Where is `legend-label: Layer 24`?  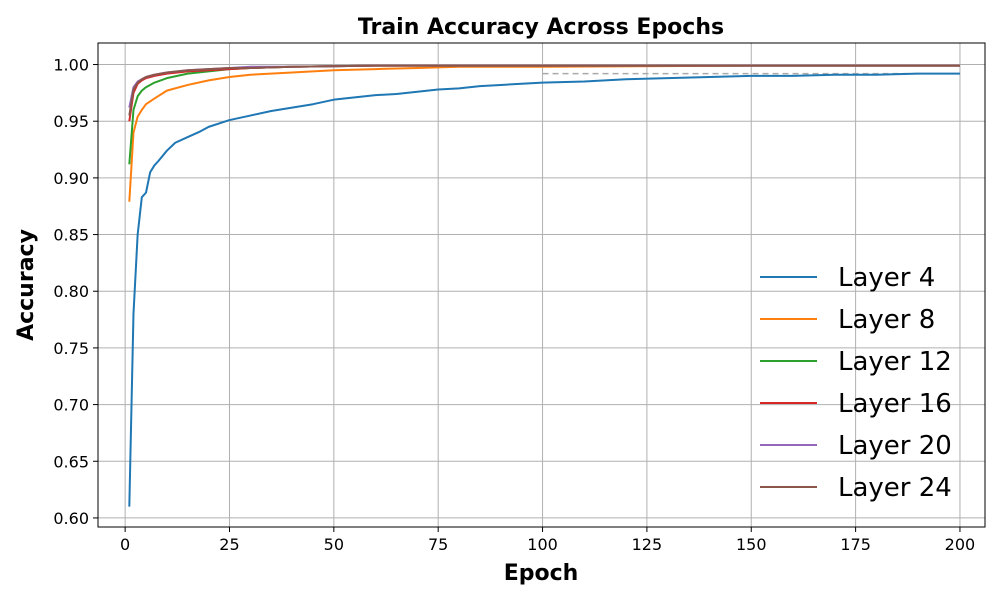 legend-label: Layer 24 is located at coordinates (895, 488).